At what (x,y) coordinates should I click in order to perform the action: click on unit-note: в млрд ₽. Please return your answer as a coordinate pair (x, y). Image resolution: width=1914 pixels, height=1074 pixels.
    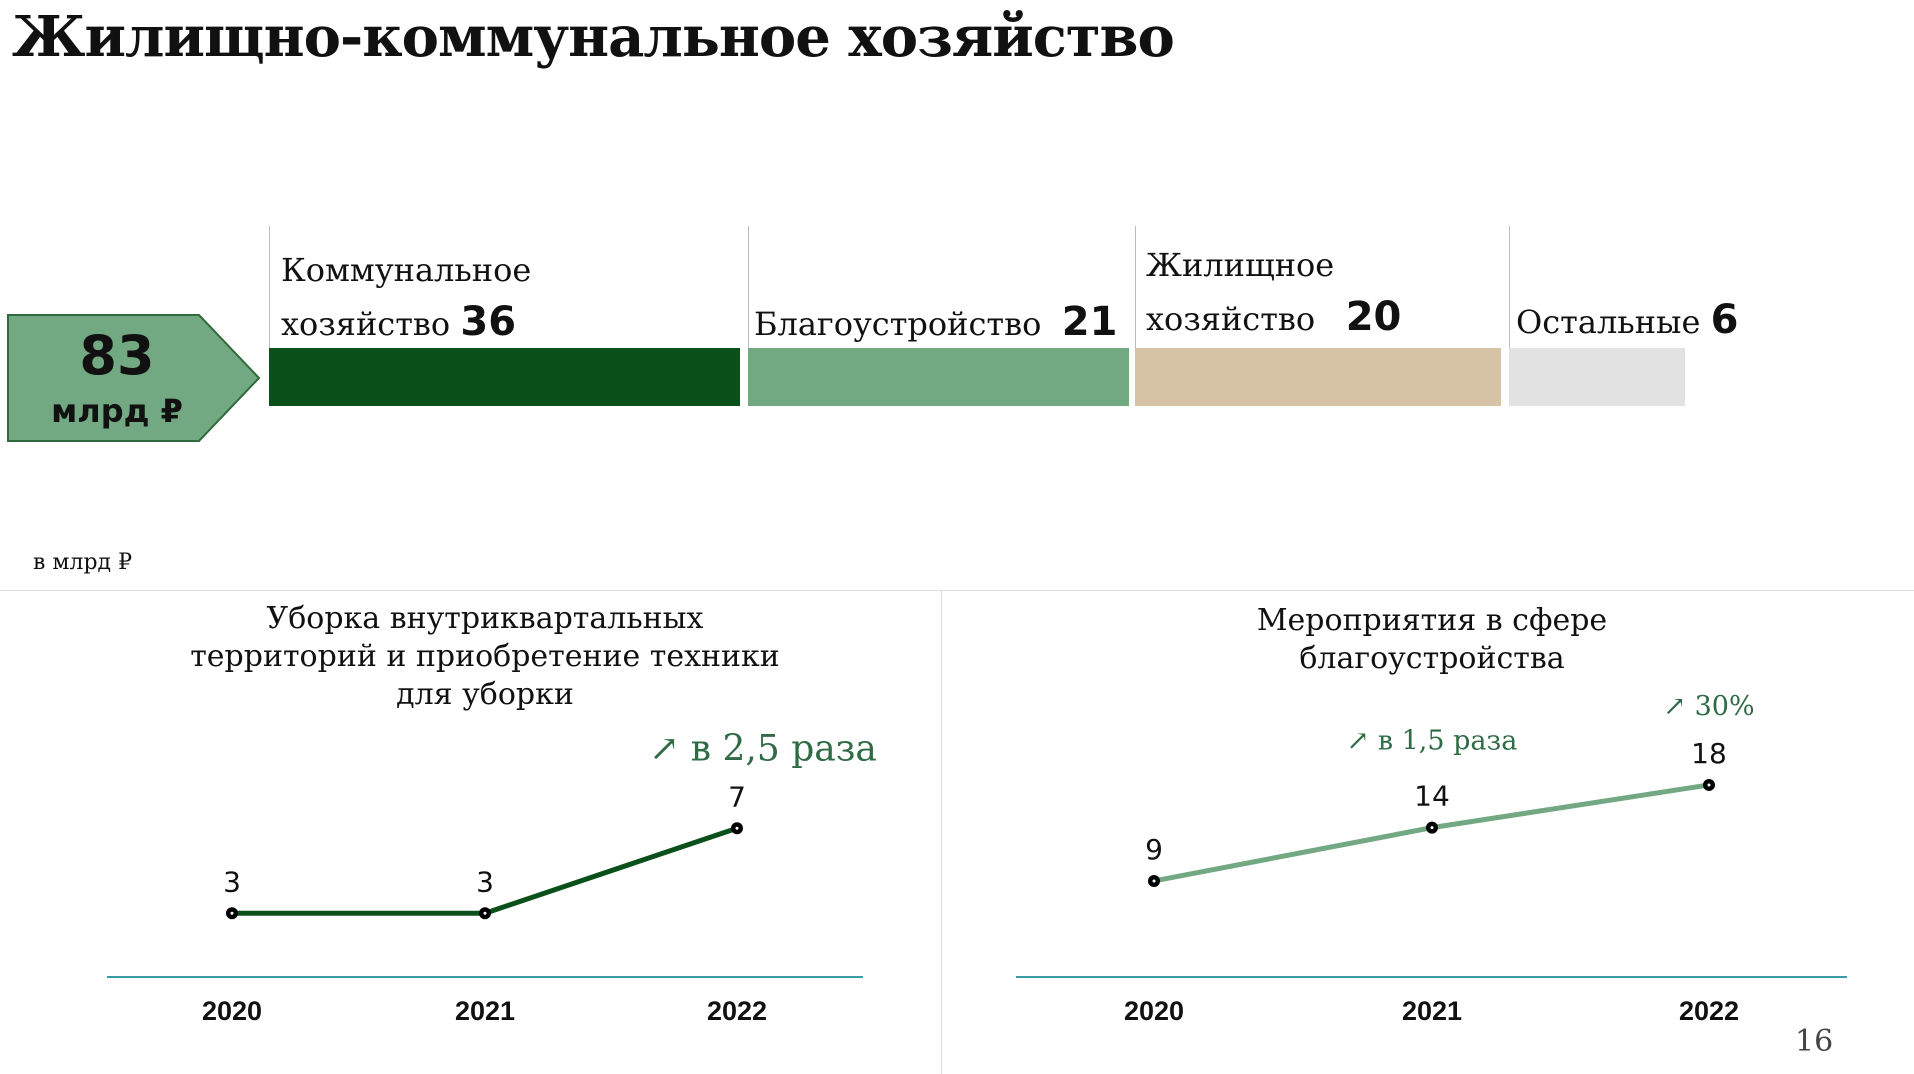
    Looking at the image, I should click on (83, 562).